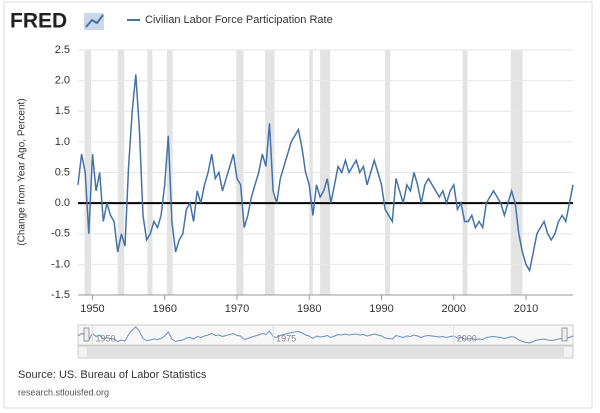  I want to click on logo-icon-line, so click(94, 21).